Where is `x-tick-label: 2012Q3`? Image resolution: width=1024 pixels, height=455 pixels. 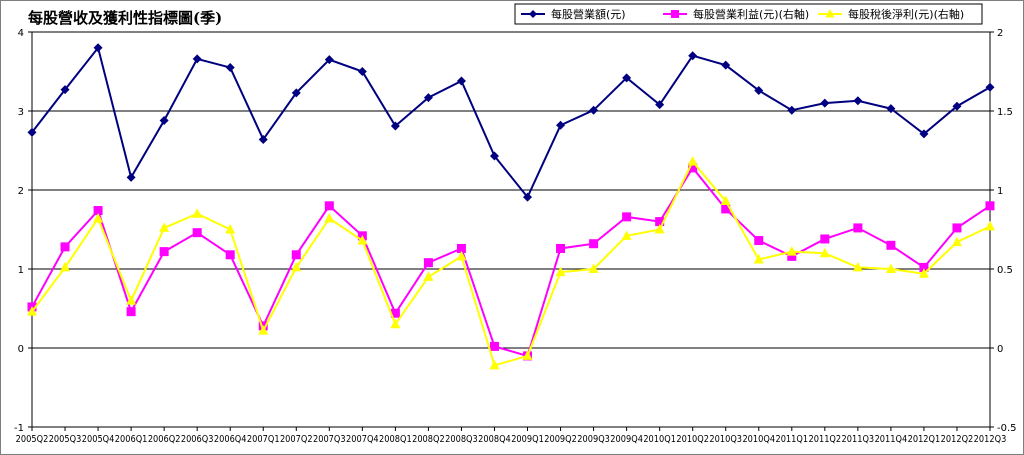 x-tick-label: 2012Q3 is located at coordinates (990, 439).